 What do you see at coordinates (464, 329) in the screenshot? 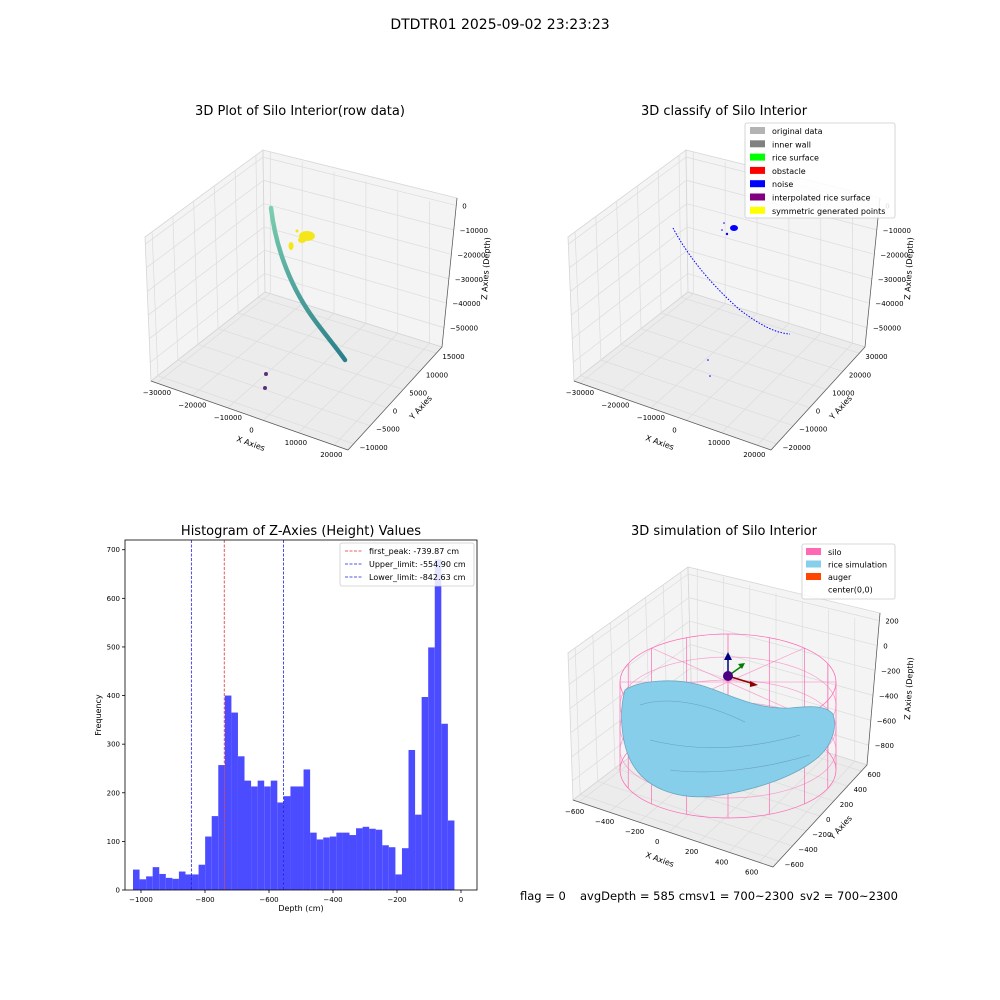
I see `panel1-ztick: −50000` at bounding box center [464, 329].